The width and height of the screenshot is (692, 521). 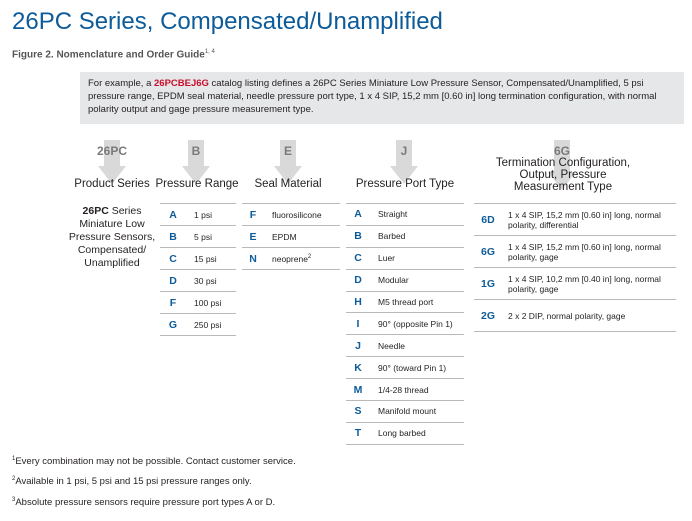 I want to click on table-row: 2G 2 x 2 DIP, normal polarity, gage, so click(x=575, y=316).